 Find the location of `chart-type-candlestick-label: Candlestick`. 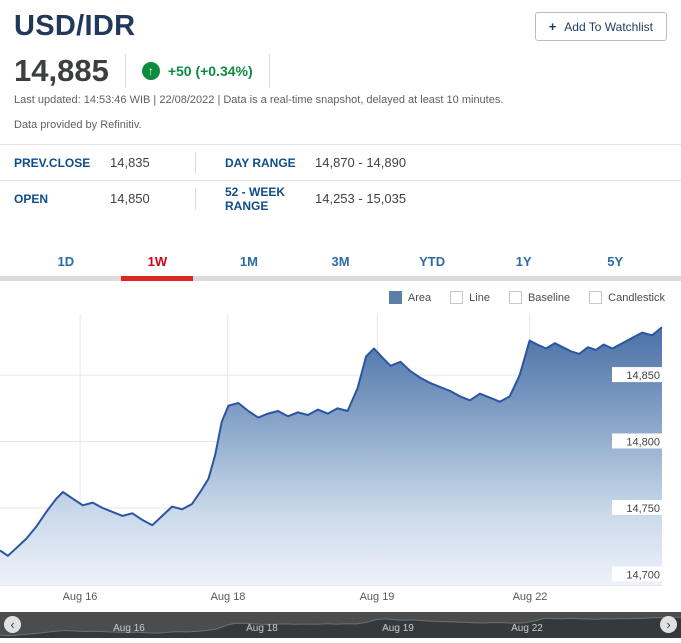

chart-type-candlestick-label: Candlestick is located at coordinates (636, 297).